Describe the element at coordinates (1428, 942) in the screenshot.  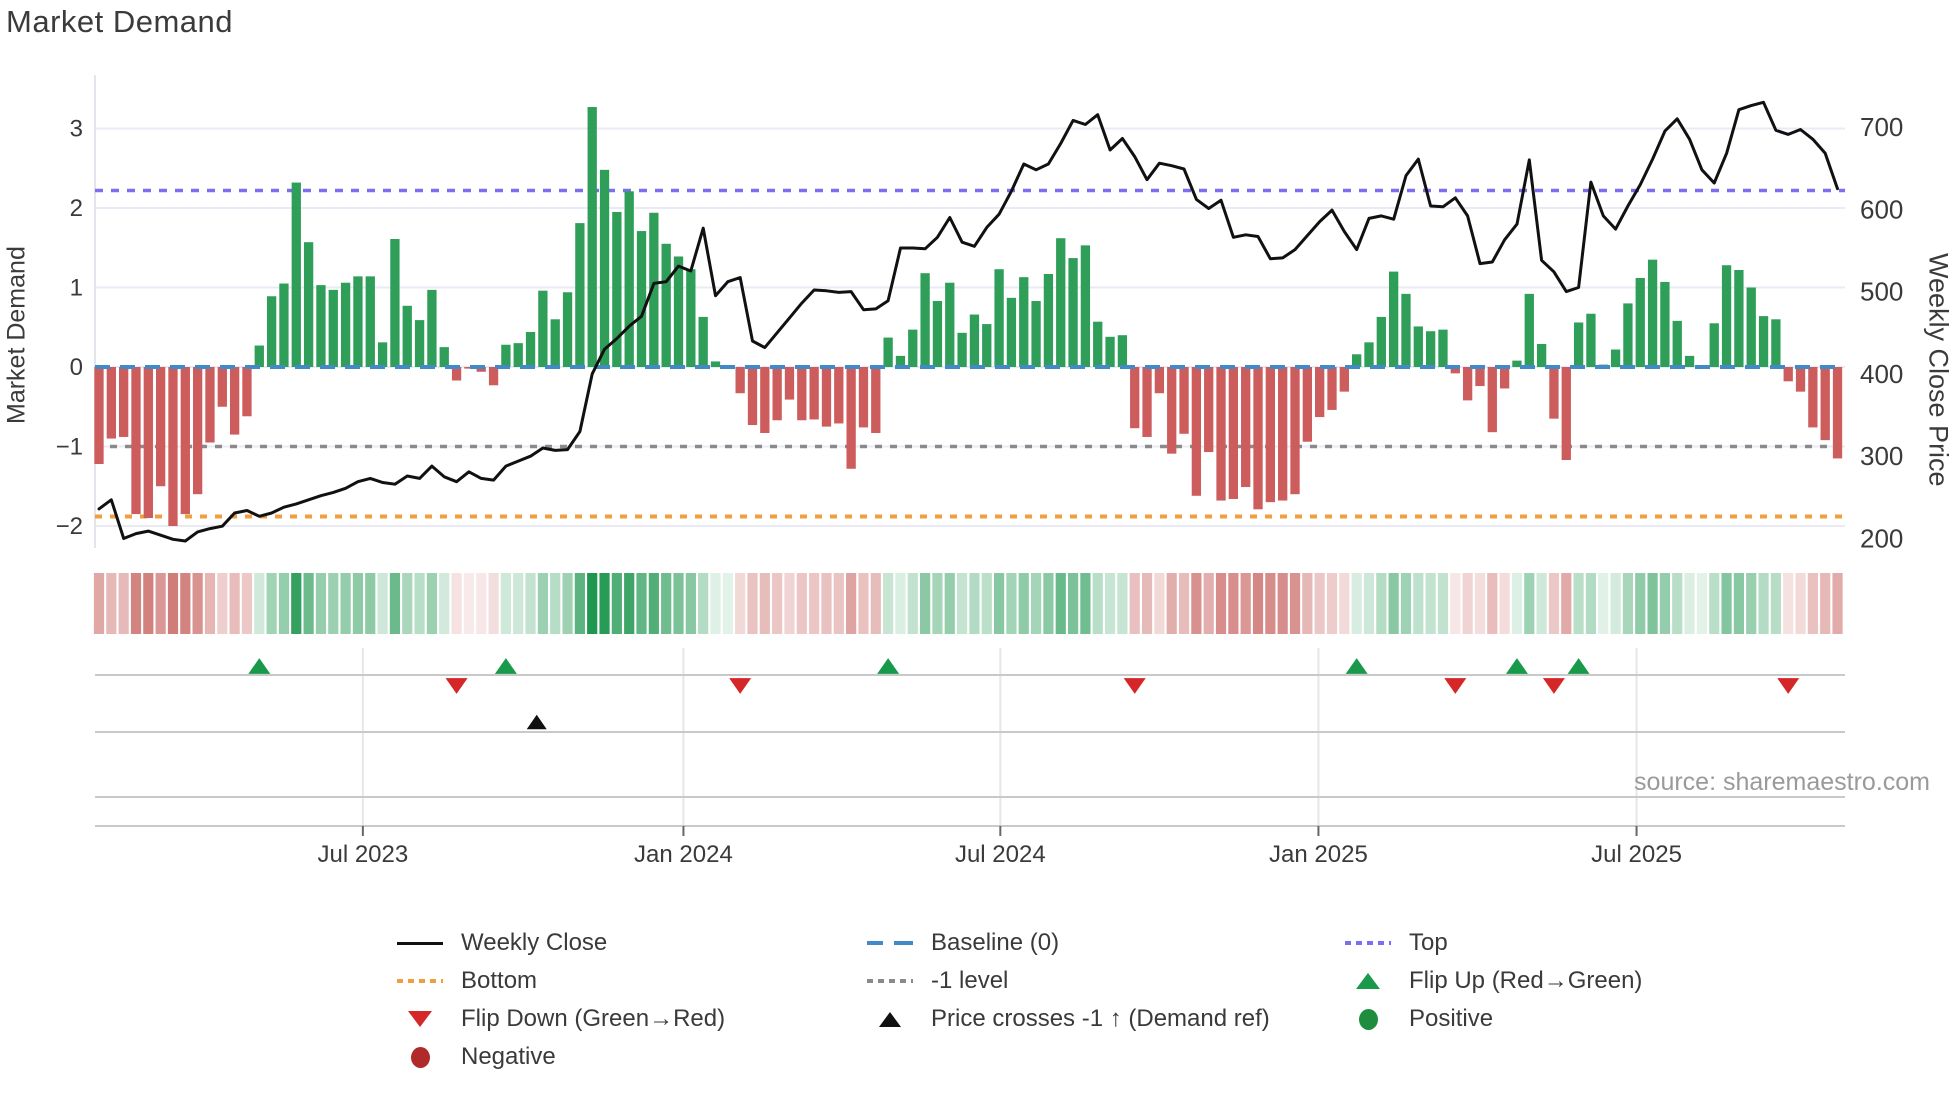
I see `legend-label: Top` at that location.